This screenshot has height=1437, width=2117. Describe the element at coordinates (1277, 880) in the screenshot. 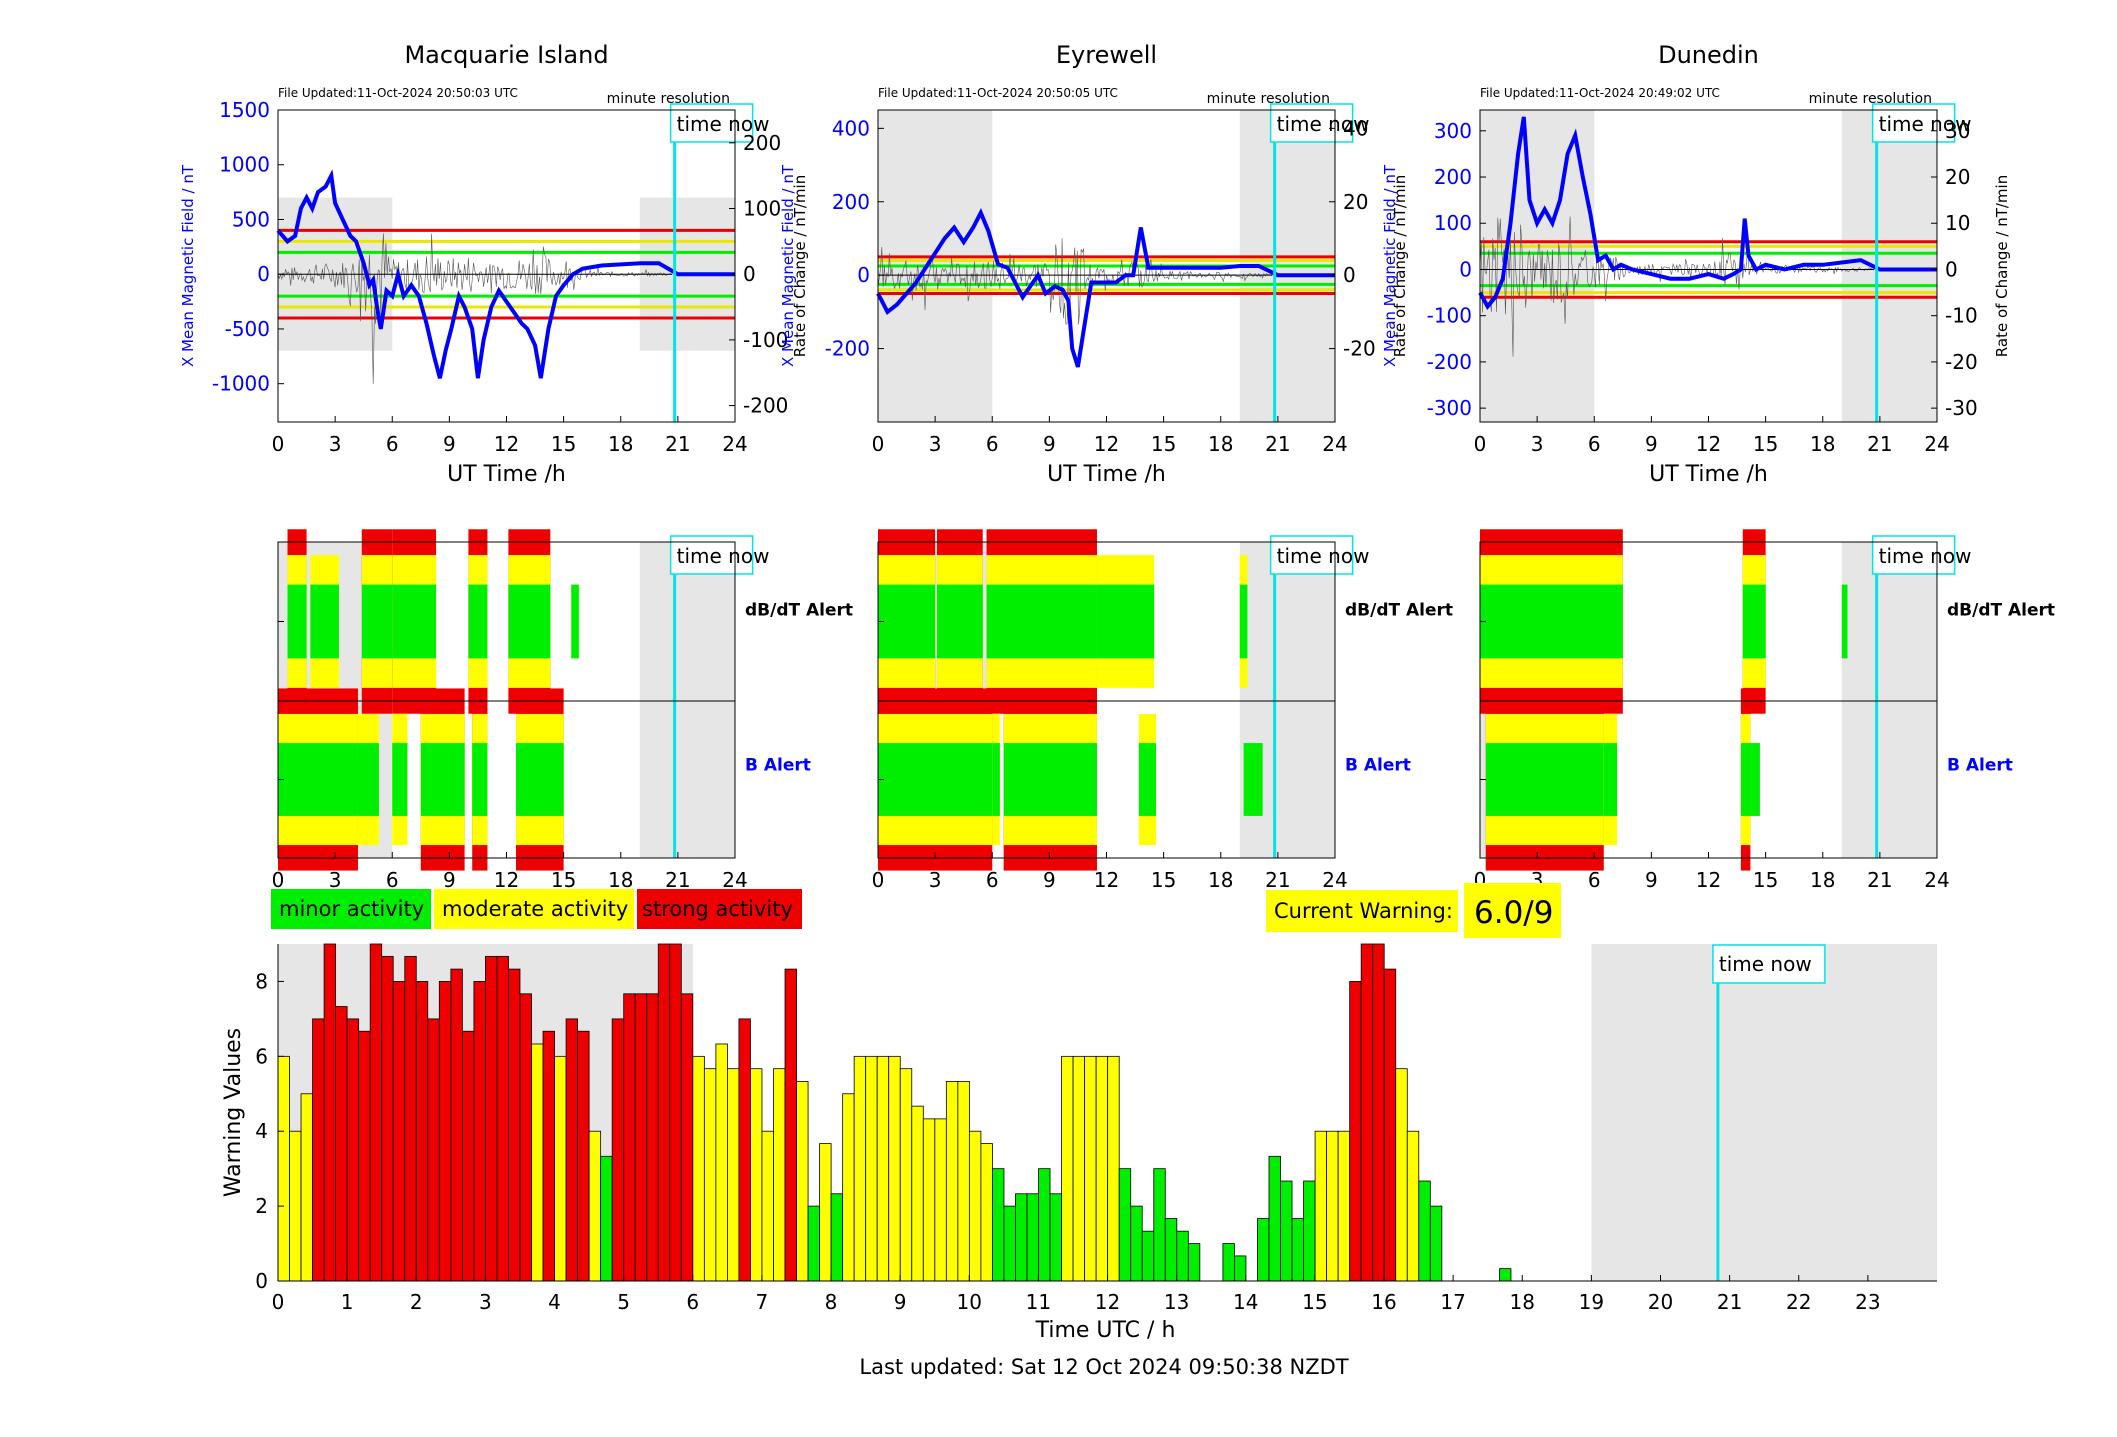

I see `x-tick-label: 21` at that location.